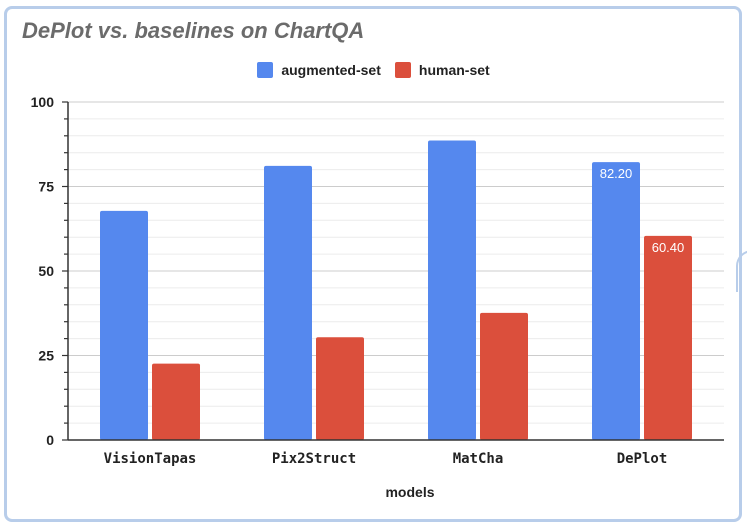 Image resolution: width=747 pixels, height=529 pixels. What do you see at coordinates (193, 30) in the screenshot?
I see `chart-title: DePlot vs. baselines on ChartQA` at bounding box center [193, 30].